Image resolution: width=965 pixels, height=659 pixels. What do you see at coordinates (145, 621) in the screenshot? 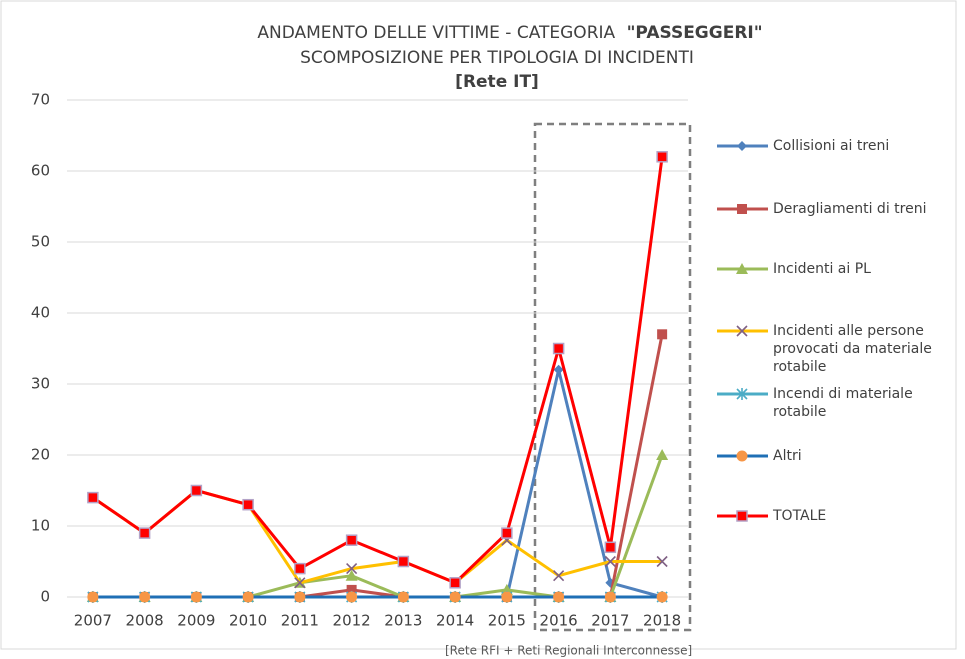
I see `x-tick-label: 2008` at bounding box center [145, 621].